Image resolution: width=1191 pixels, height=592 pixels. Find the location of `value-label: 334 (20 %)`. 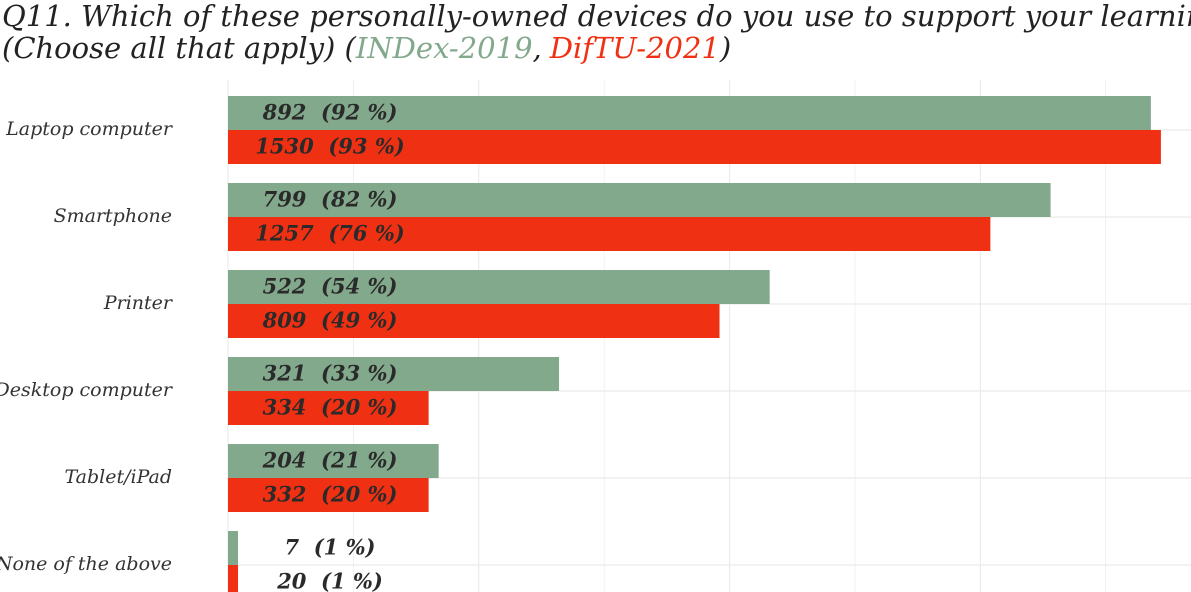

value-label: 334 (20 %) is located at coordinates (330, 407).